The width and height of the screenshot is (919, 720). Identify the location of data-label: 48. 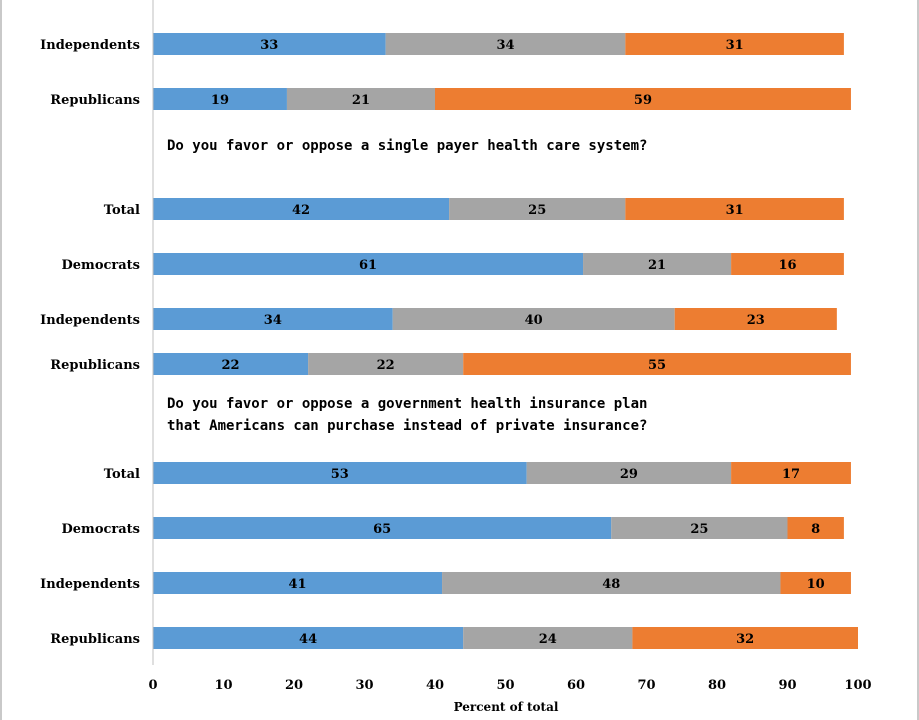
(611, 584).